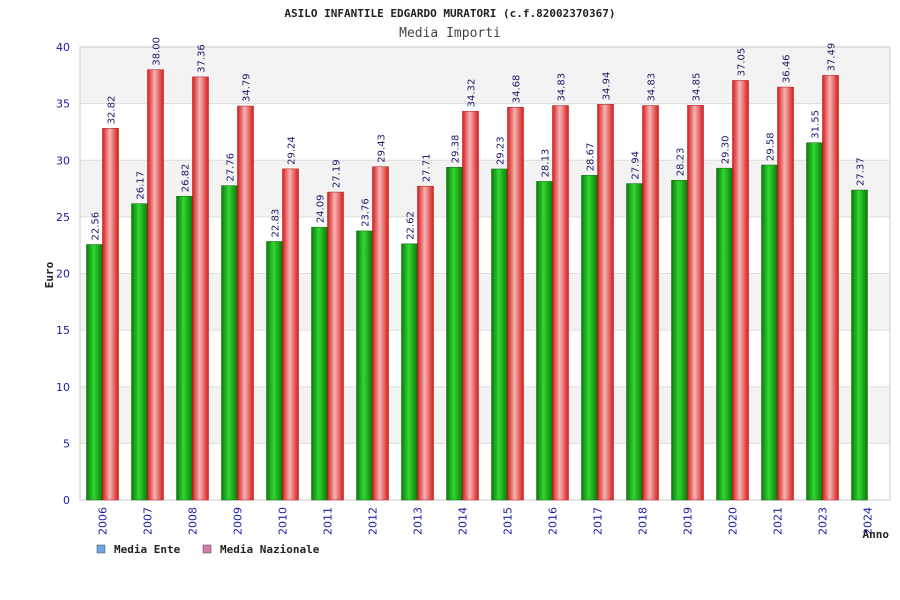 Image resolution: width=900 pixels, height=600 pixels. Describe the element at coordinates (63, 330) in the screenshot. I see `y-tick-label: 15` at that location.